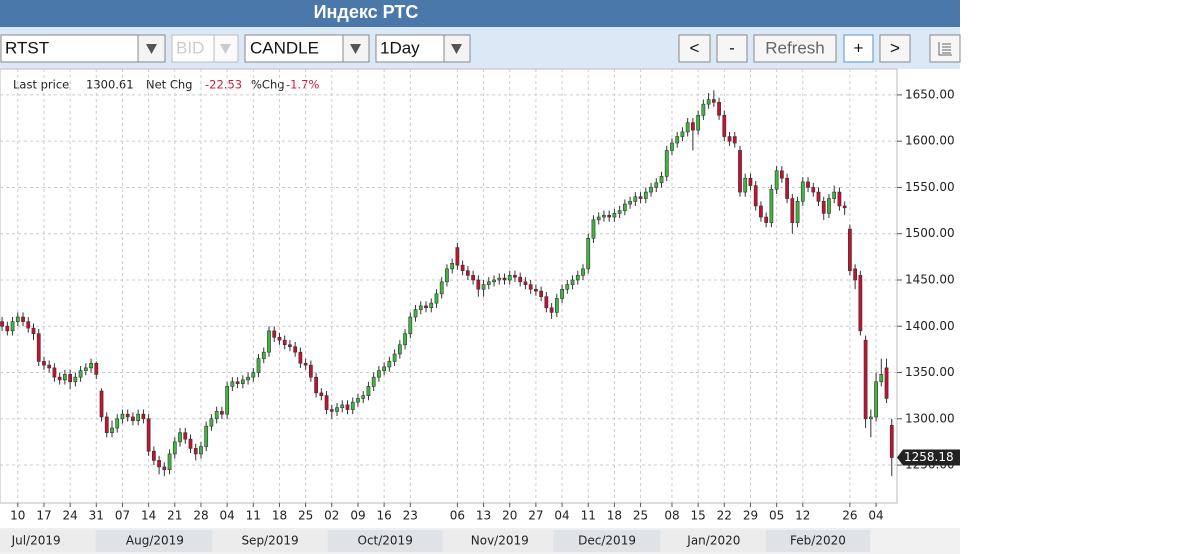 The width and height of the screenshot is (1200, 554). What do you see at coordinates (41, 85) in the screenshot?
I see `last-price-label: Last price` at bounding box center [41, 85].